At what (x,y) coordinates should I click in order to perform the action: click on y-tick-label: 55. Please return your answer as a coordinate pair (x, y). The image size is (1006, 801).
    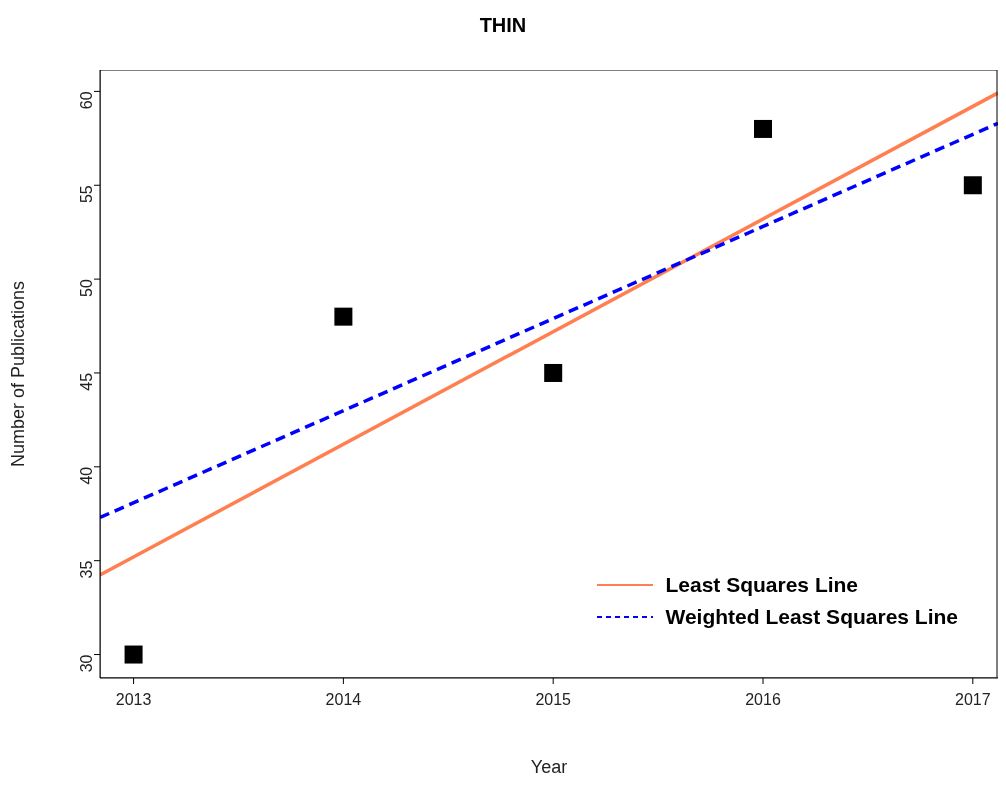
    Looking at the image, I should click on (86, 194).